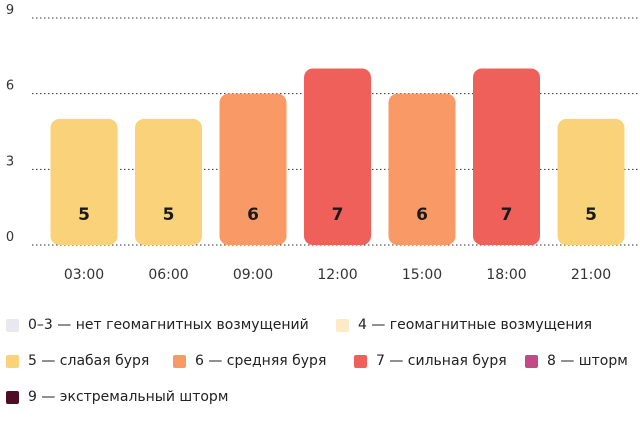  Describe the element at coordinates (10, 237) in the screenshot. I see `y-tick-label: 0` at that location.